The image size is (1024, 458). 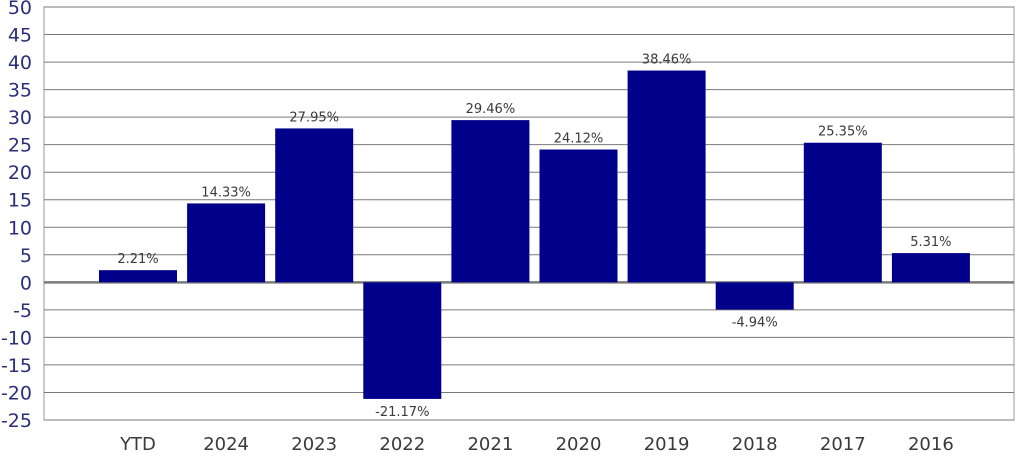 What do you see at coordinates (930, 268) in the screenshot?
I see `bar-2016` at bounding box center [930, 268].